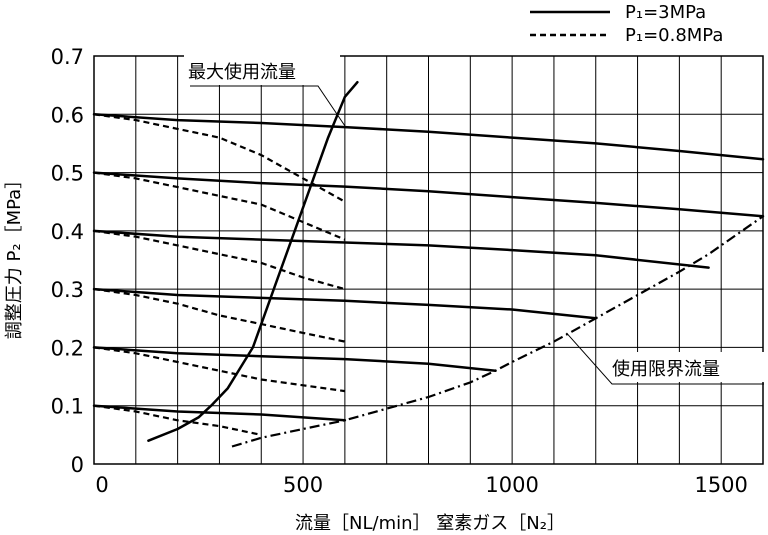  Describe the element at coordinates (67, 115) in the screenshot. I see `y-tick-label: 0.6` at that location.